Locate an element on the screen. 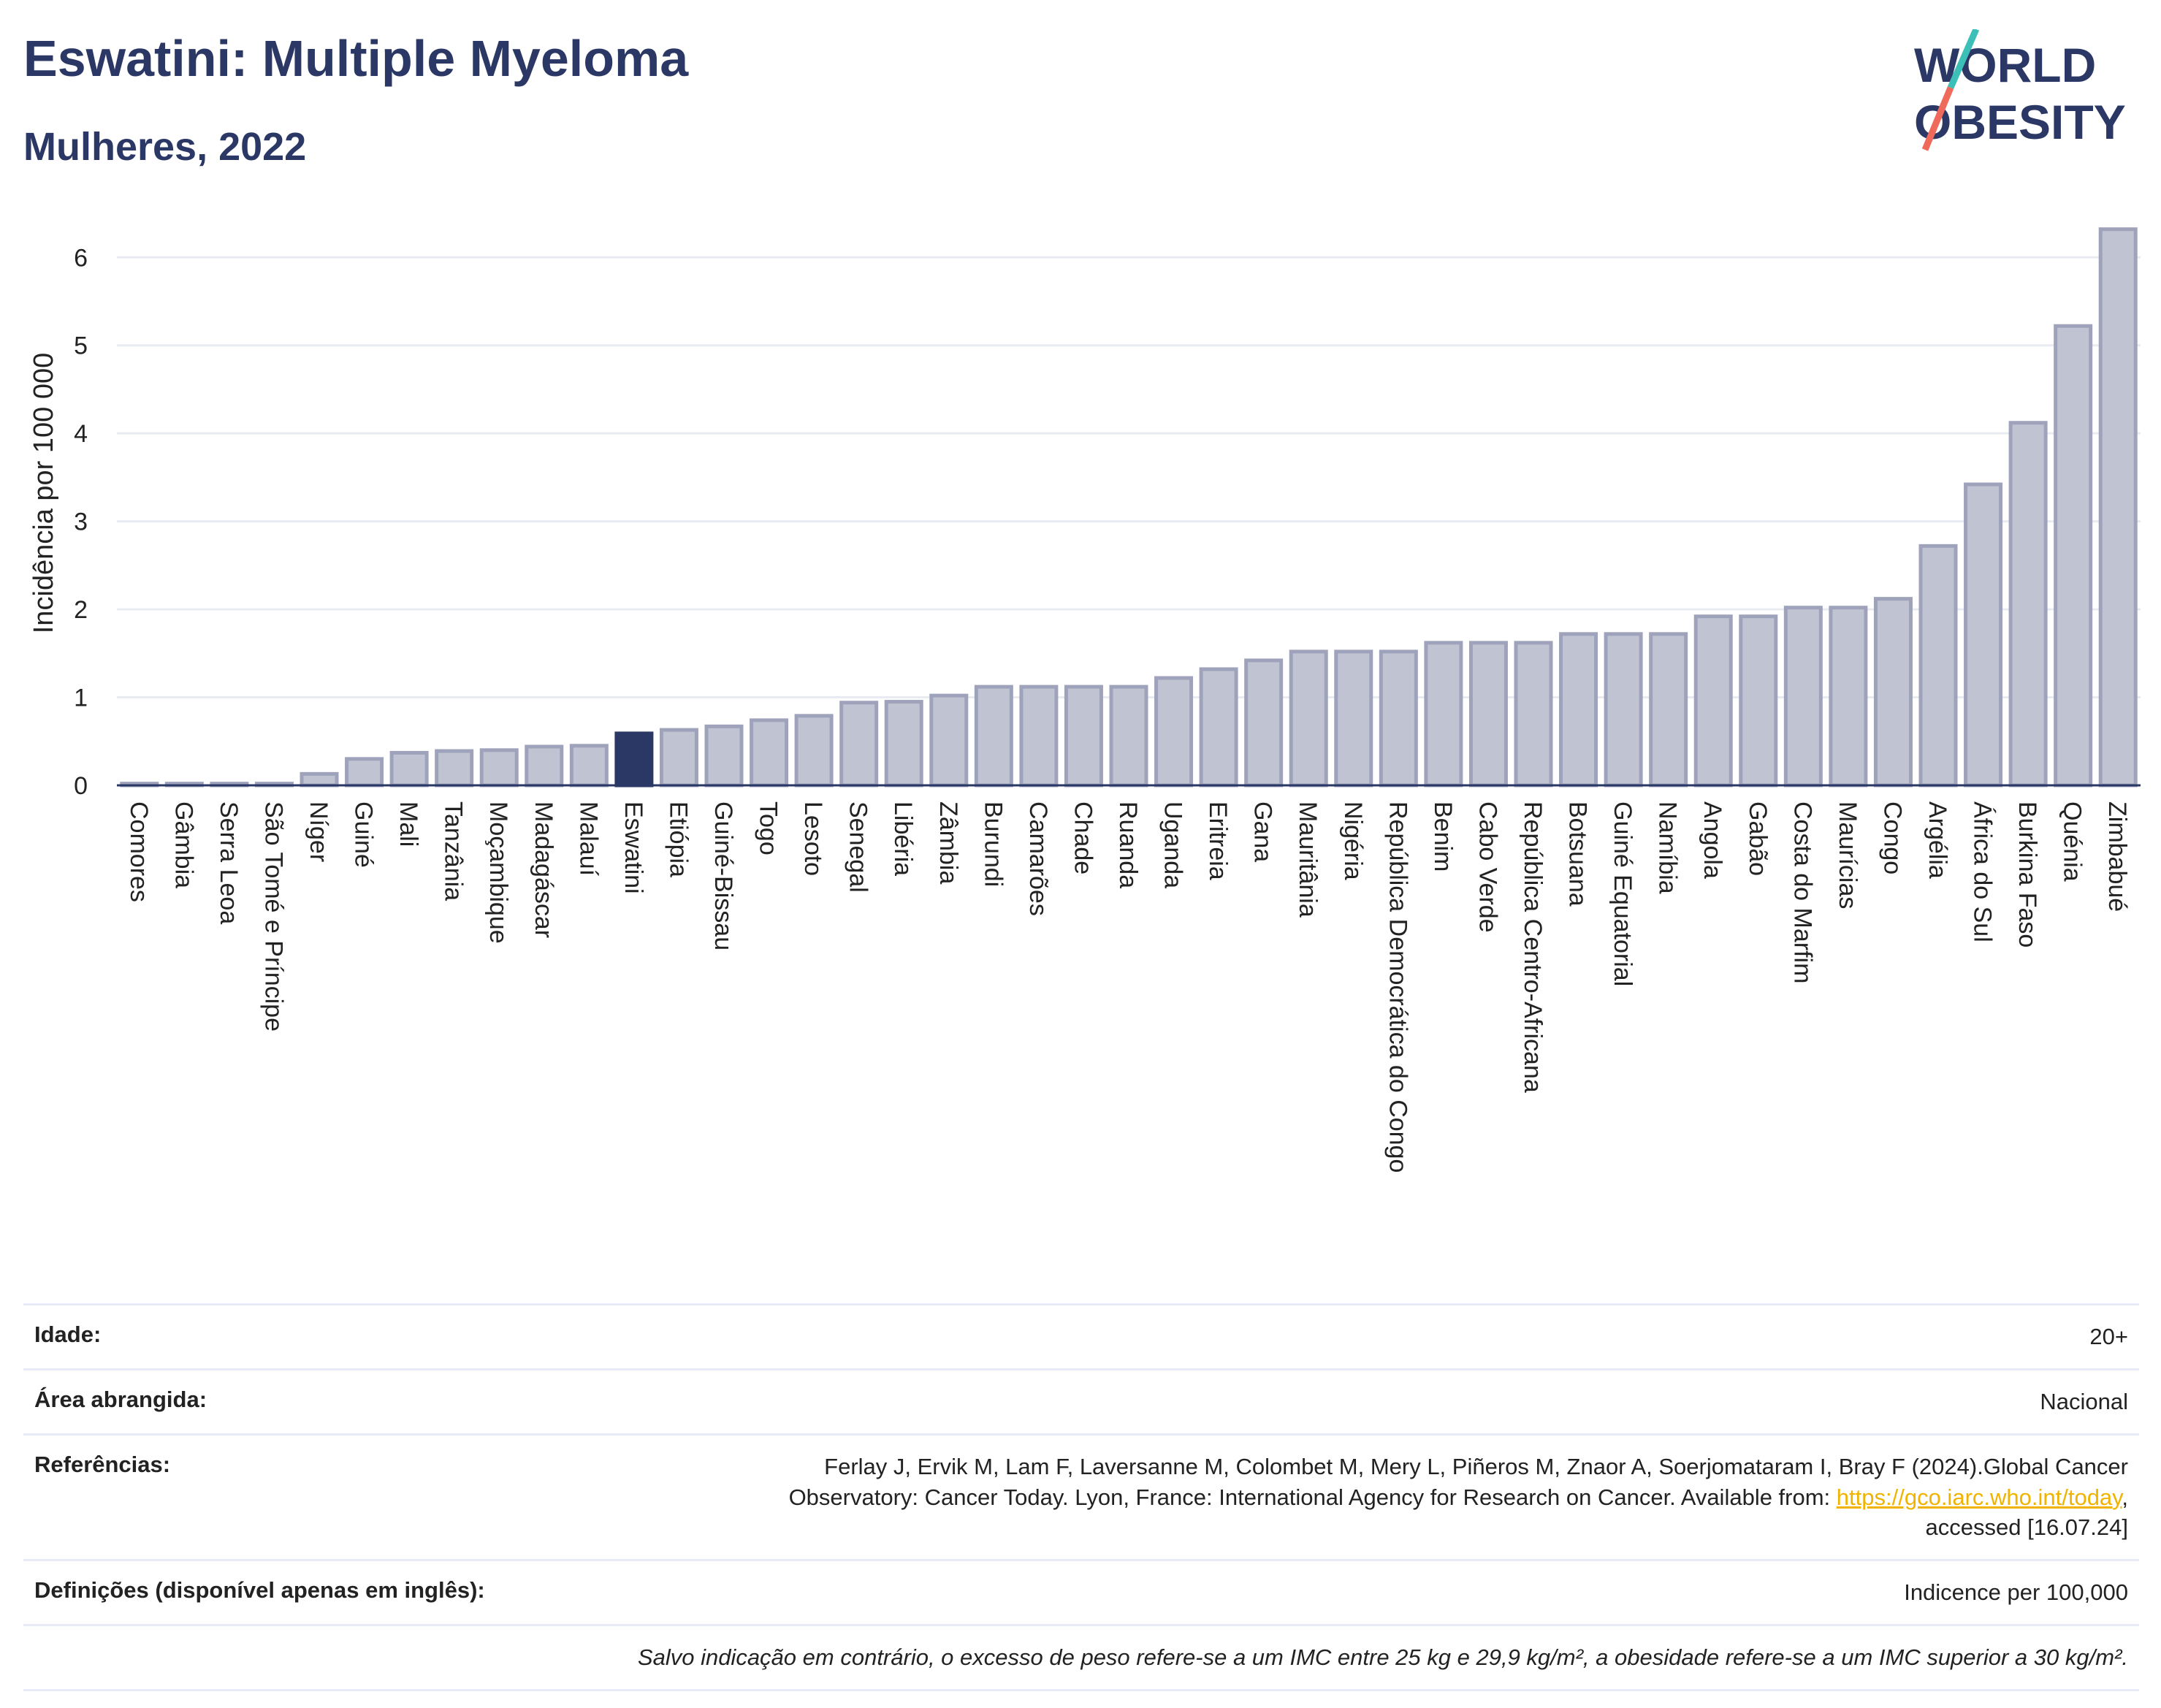 Image resolution: width=2161 pixels, height=1708 pixels. y-axis: 0 1 2 3 4 5 6 is located at coordinates (81, 522).